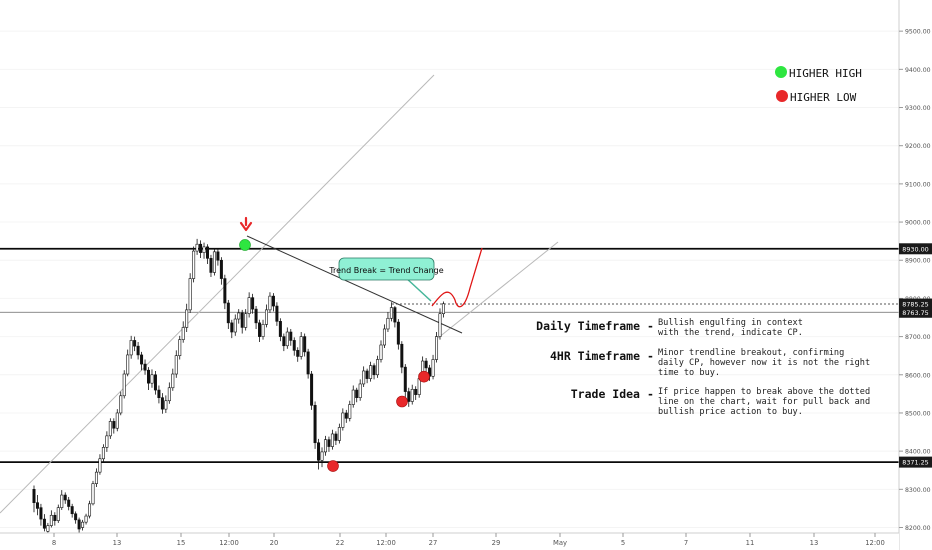 Image resolution: width=932 pixels, height=550 pixels. I want to click on callout-pointer, so click(418, 289).